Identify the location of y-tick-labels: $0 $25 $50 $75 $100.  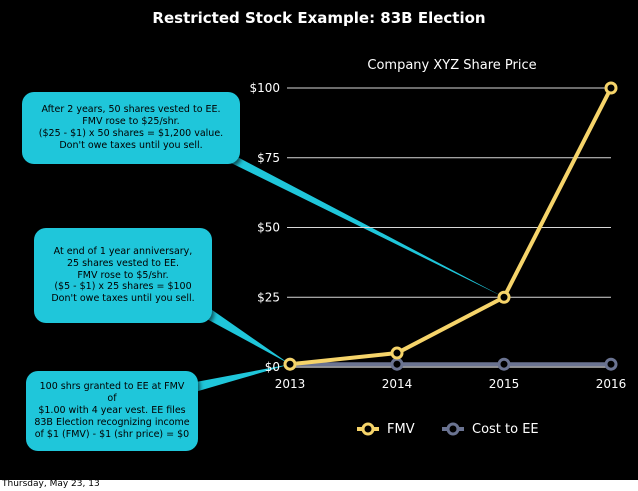
(264, 227).